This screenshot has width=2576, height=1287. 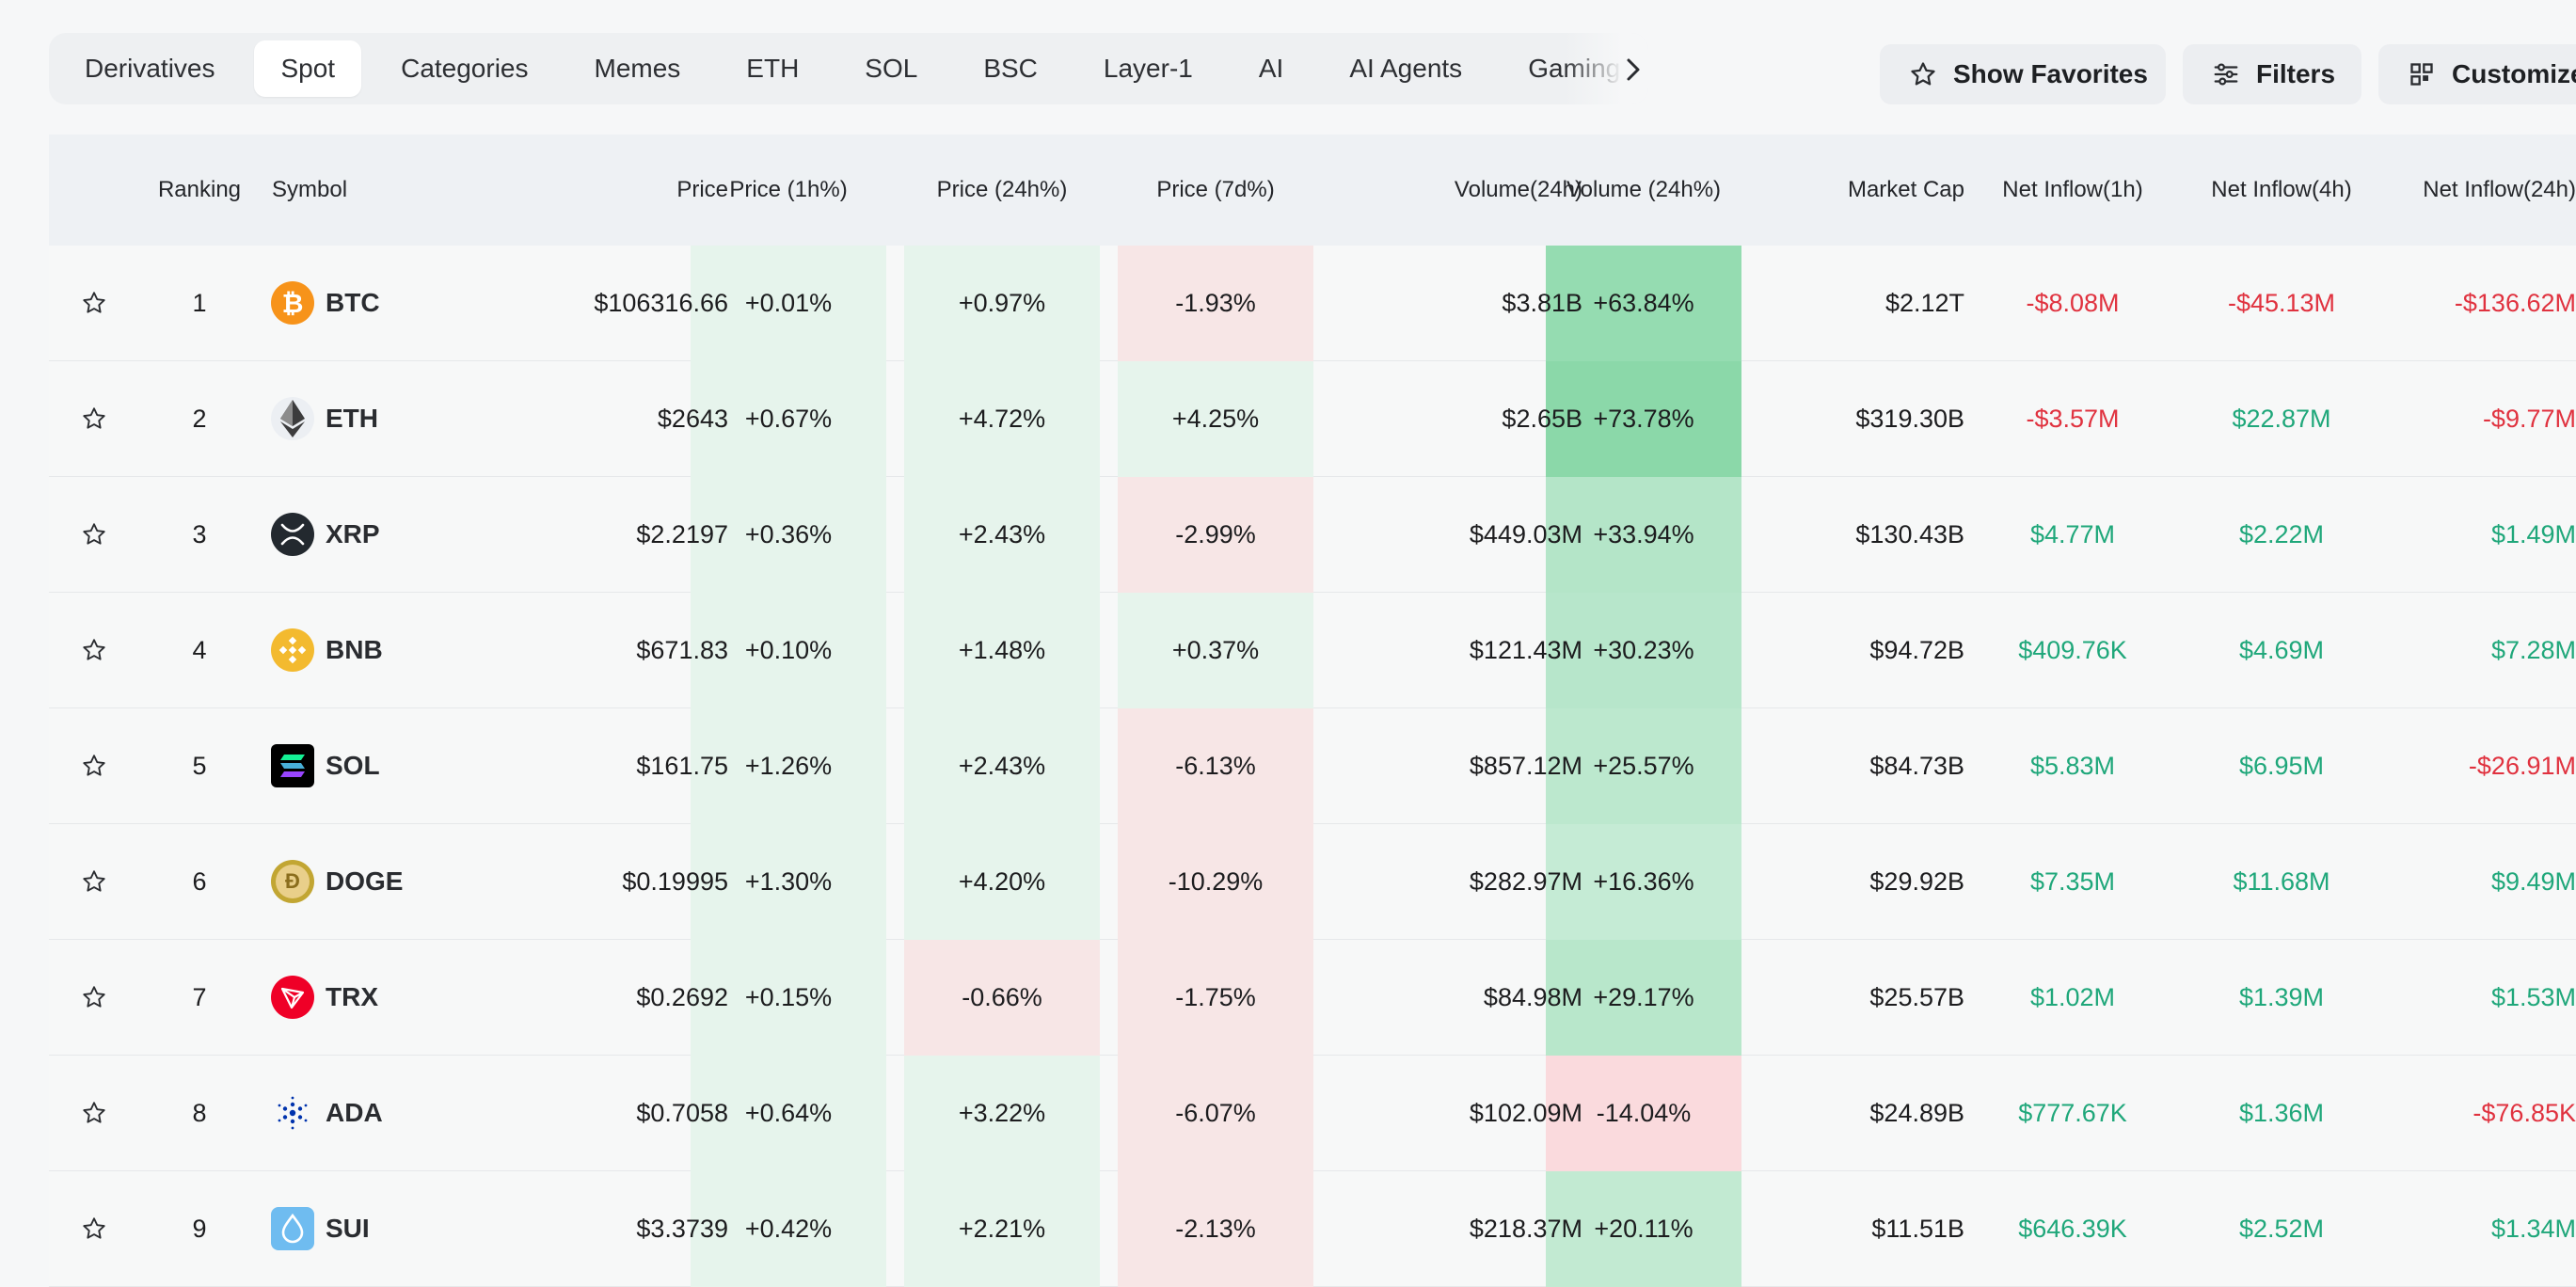 What do you see at coordinates (354, 1112) in the screenshot?
I see `symbol-label: ADA` at bounding box center [354, 1112].